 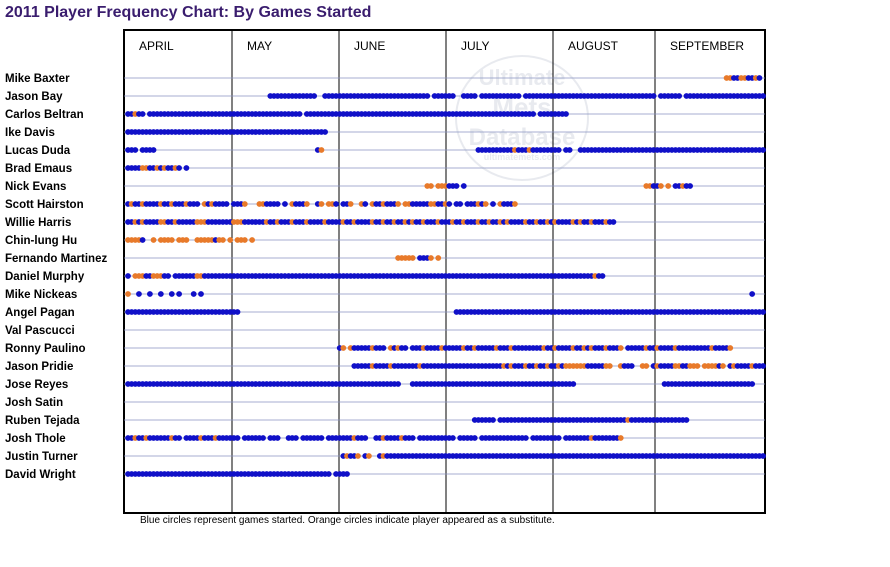 What do you see at coordinates (34, 97) in the screenshot?
I see `player-label: Jason Bay` at bounding box center [34, 97].